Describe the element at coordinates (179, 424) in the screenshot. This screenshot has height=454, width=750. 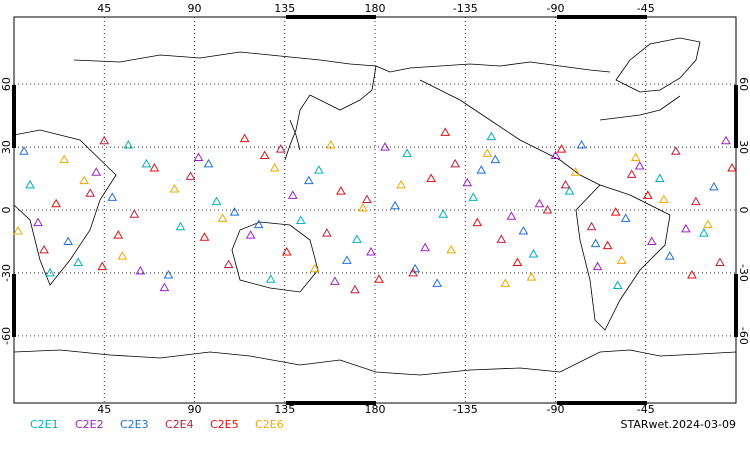
I see `legend-entry: C2E4` at that location.